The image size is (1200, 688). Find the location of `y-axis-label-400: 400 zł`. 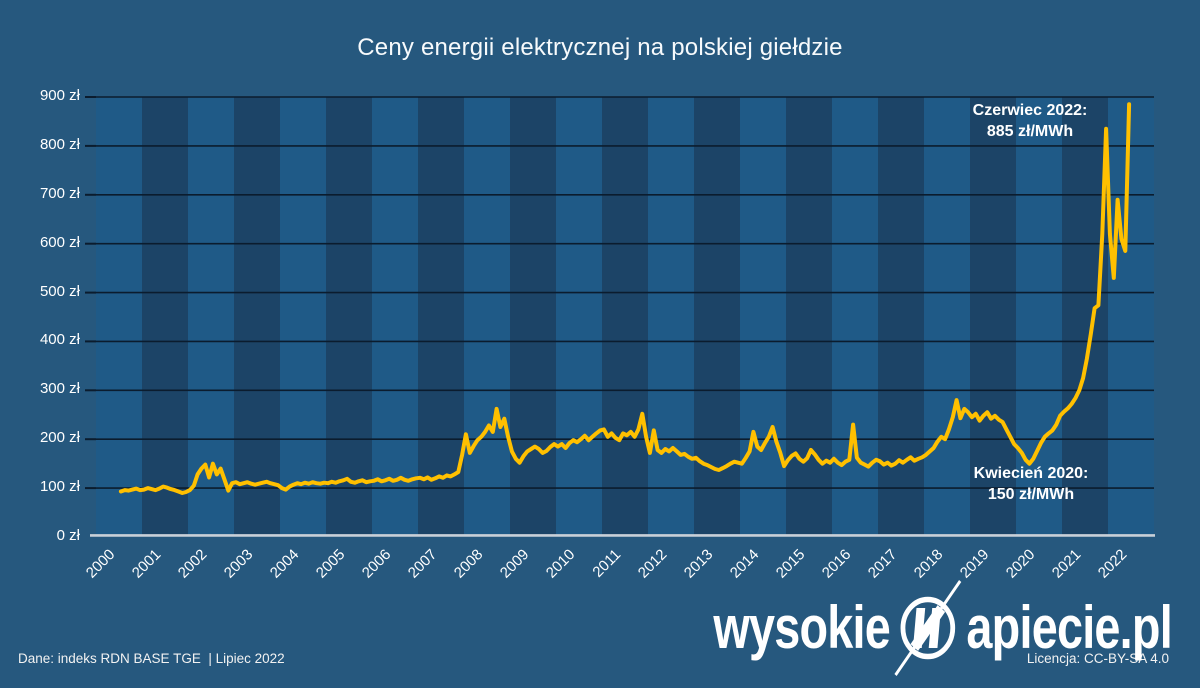

y-axis-label-400: 400 zł is located at coordinates (59, 339).